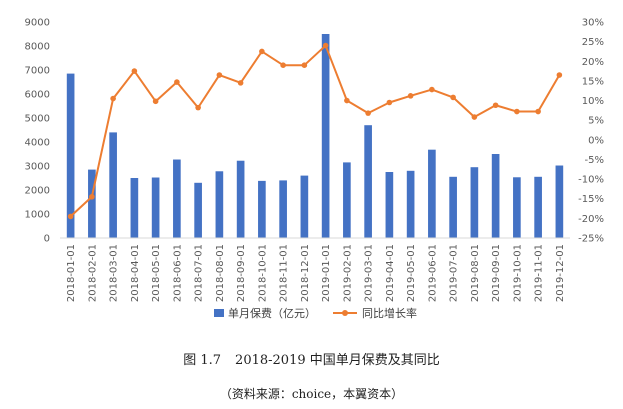 The height and width of the screenshot is (409, 623). What do you see at coordinates (37, 131) in the screenshot?
I see `left-axis-ticks: 0 1000 2000 3000 4000 5000 6000 7000 8000 9000` at bounding box center [37, 131].